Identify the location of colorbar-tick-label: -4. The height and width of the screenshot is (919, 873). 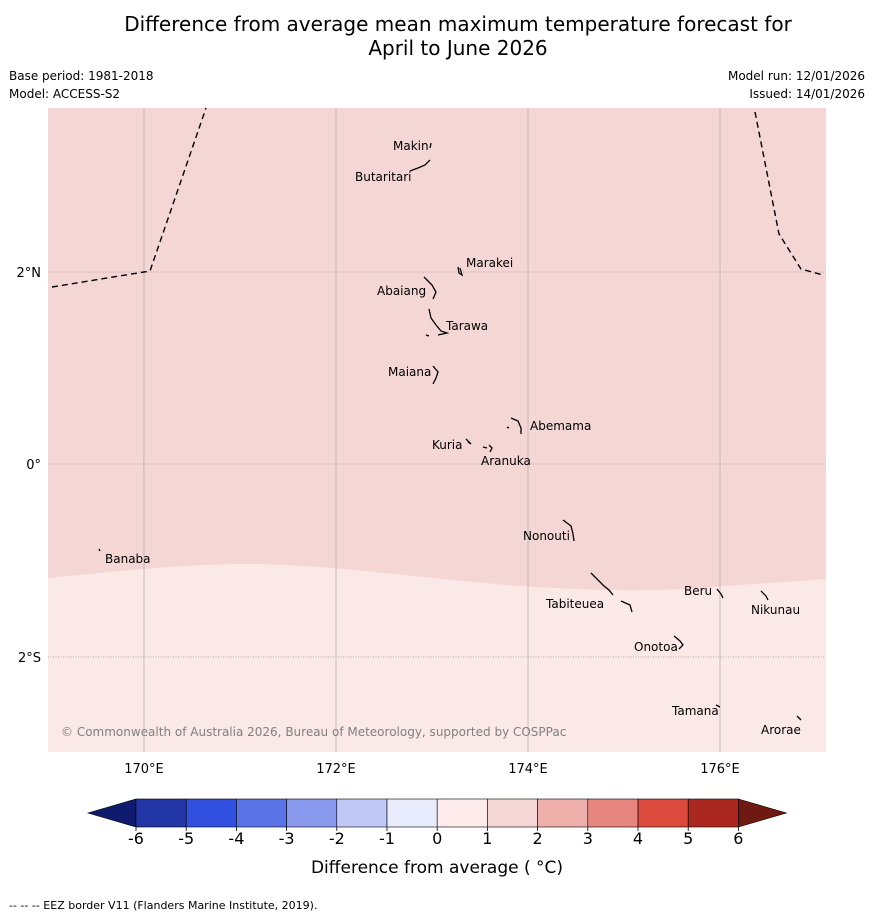
(236, 838).